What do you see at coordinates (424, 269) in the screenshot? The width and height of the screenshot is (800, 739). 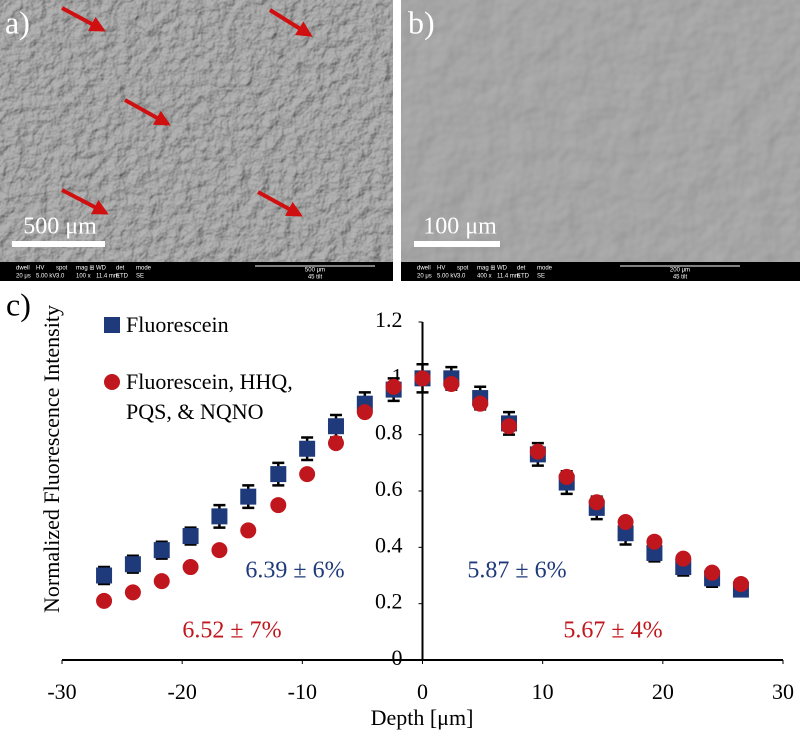 I see `info-field-name: dwell` at bounding box center [424, 269].